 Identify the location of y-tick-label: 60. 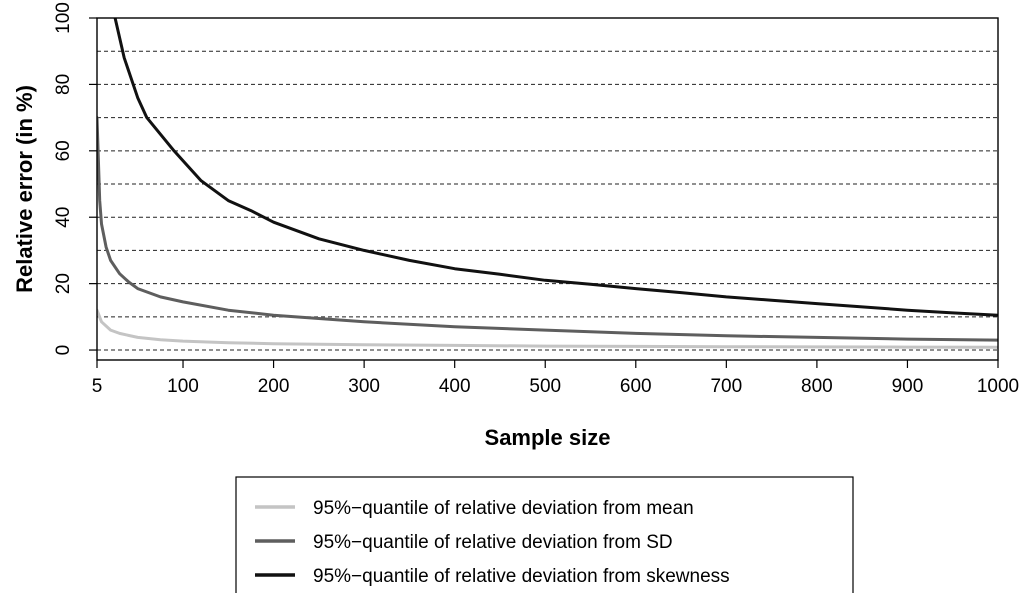
(63, 150).